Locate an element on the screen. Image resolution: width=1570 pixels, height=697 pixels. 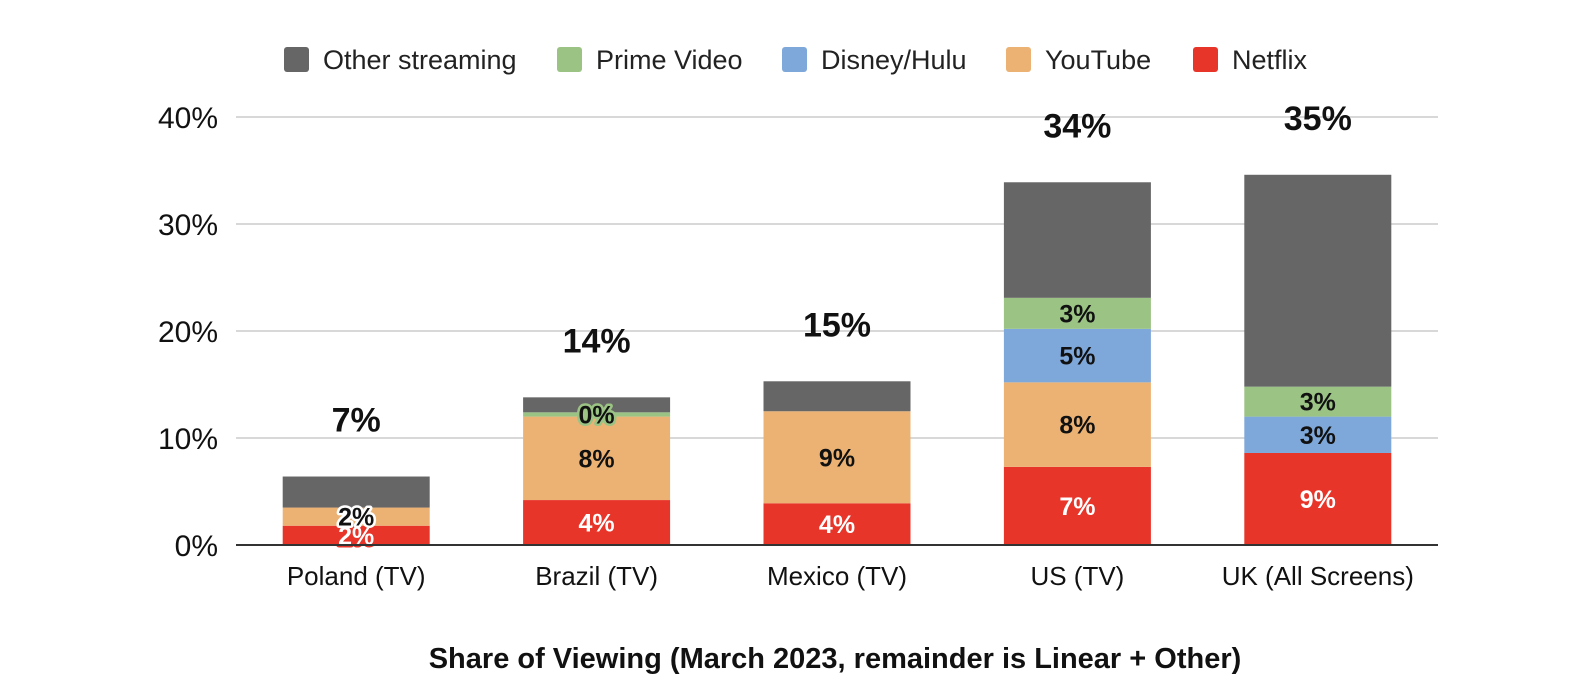
y-tick-label: 20% is located at coordinates (188, 332).